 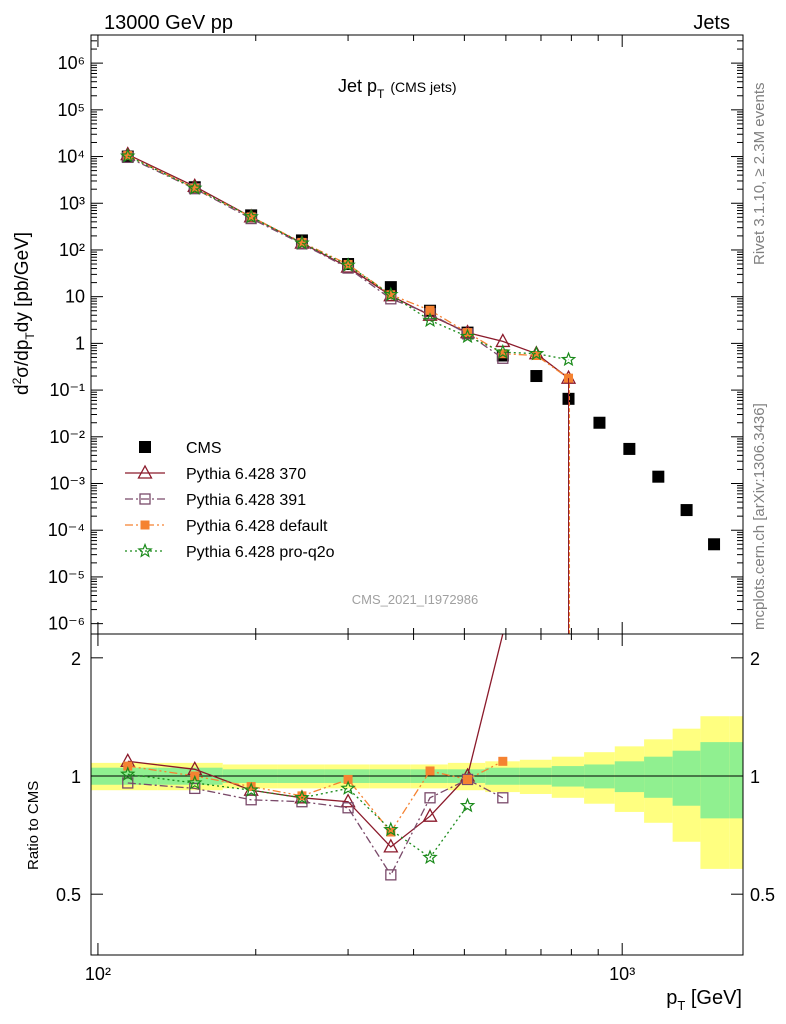 I want to click on y-tick-label: 10⁻¹, so click(x=67, y=390).